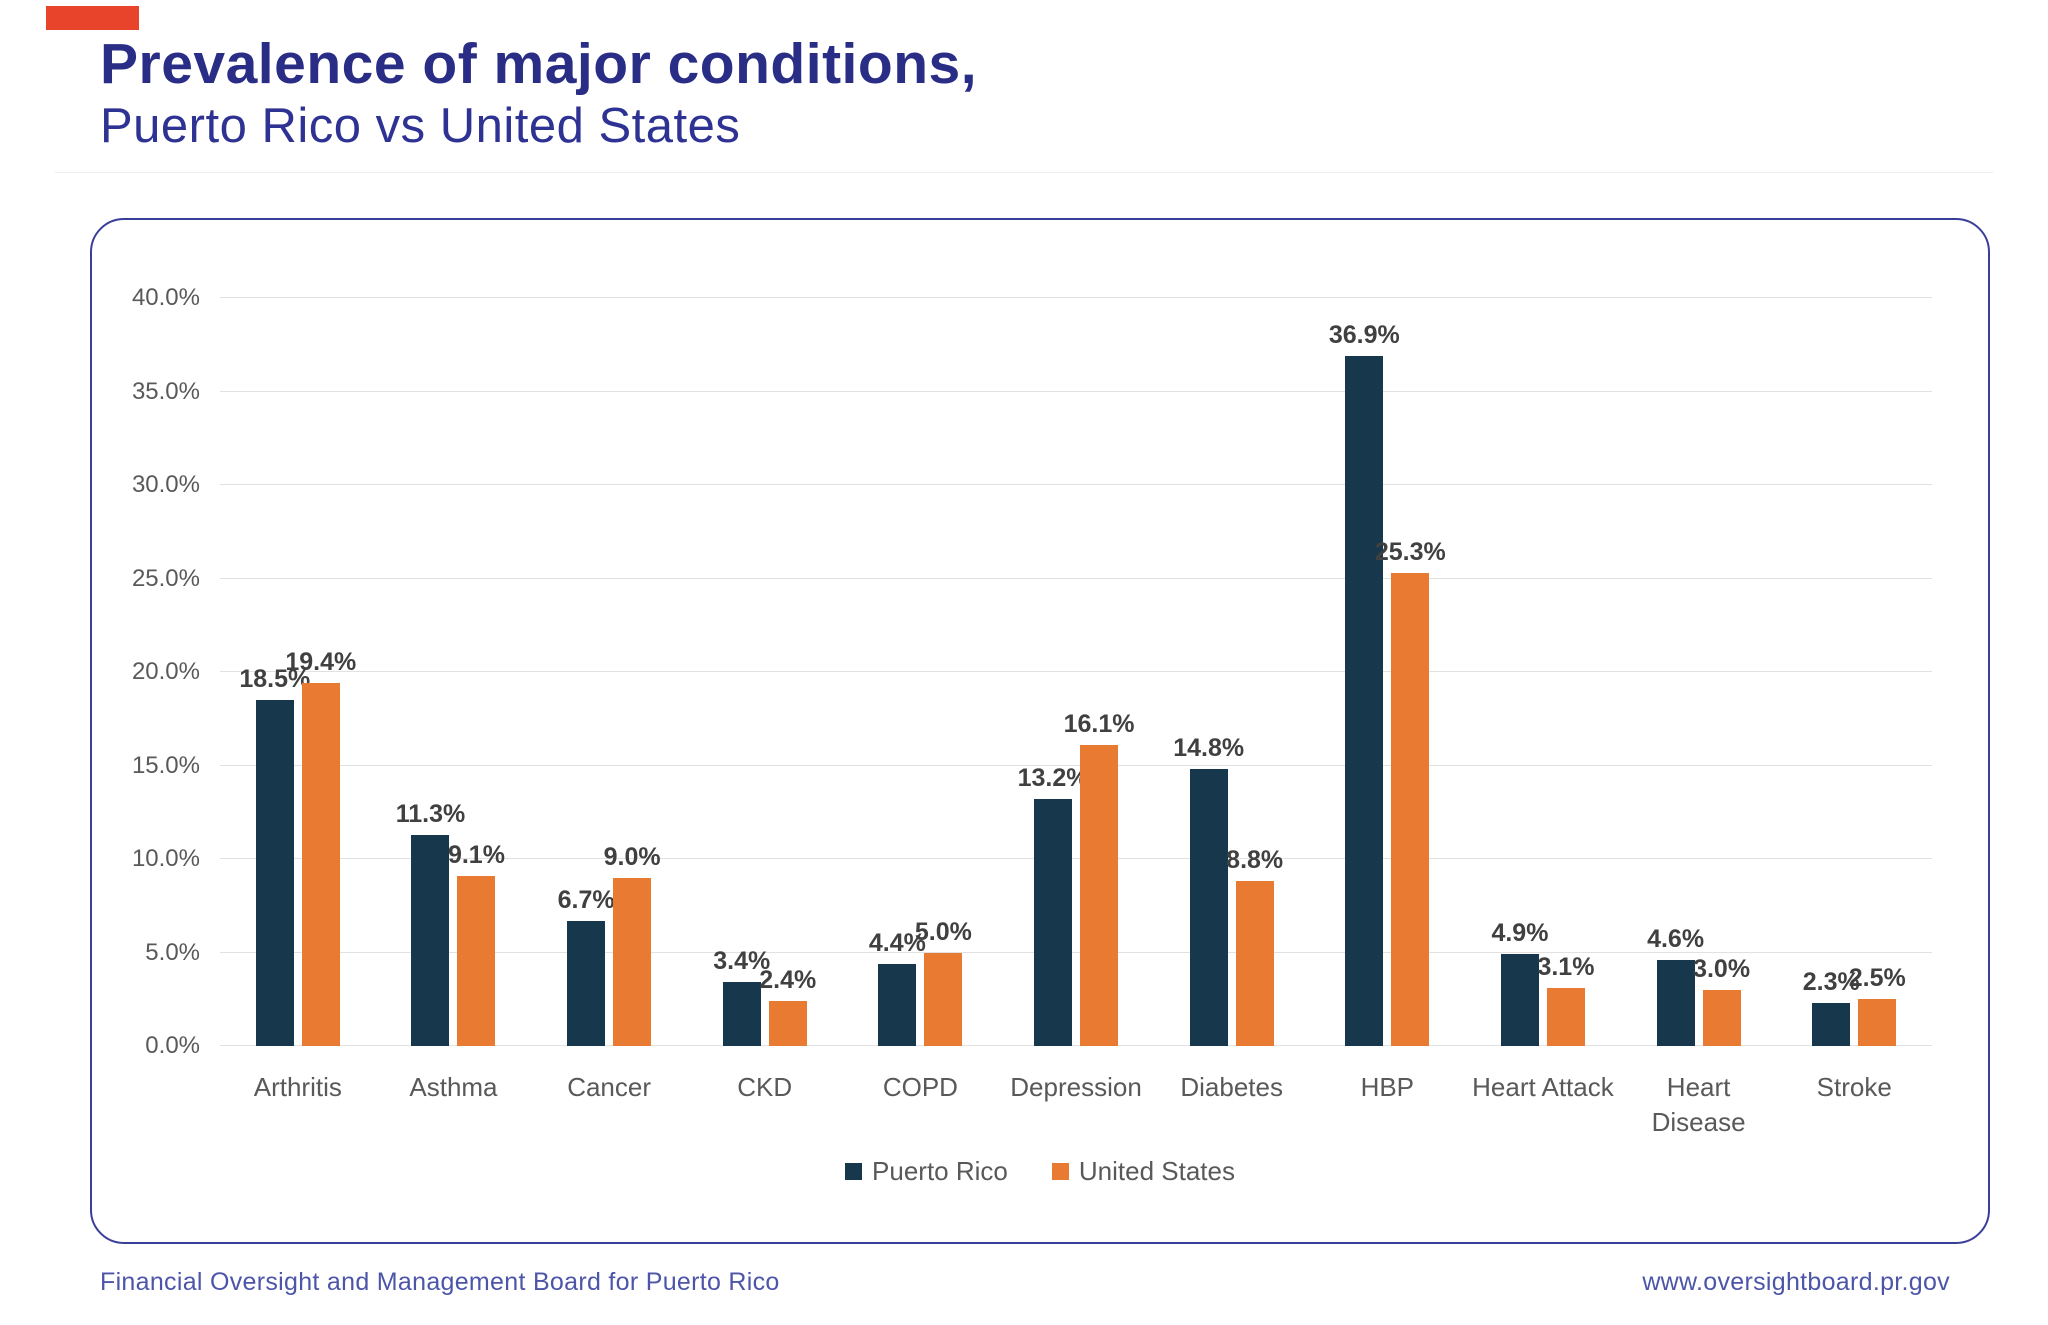 The width and height of the screenshot is (2048, 1325). Describe the element at coordinates (897, 942) in the screenshot. I see `bar-value-label: 4.4%` at that location.